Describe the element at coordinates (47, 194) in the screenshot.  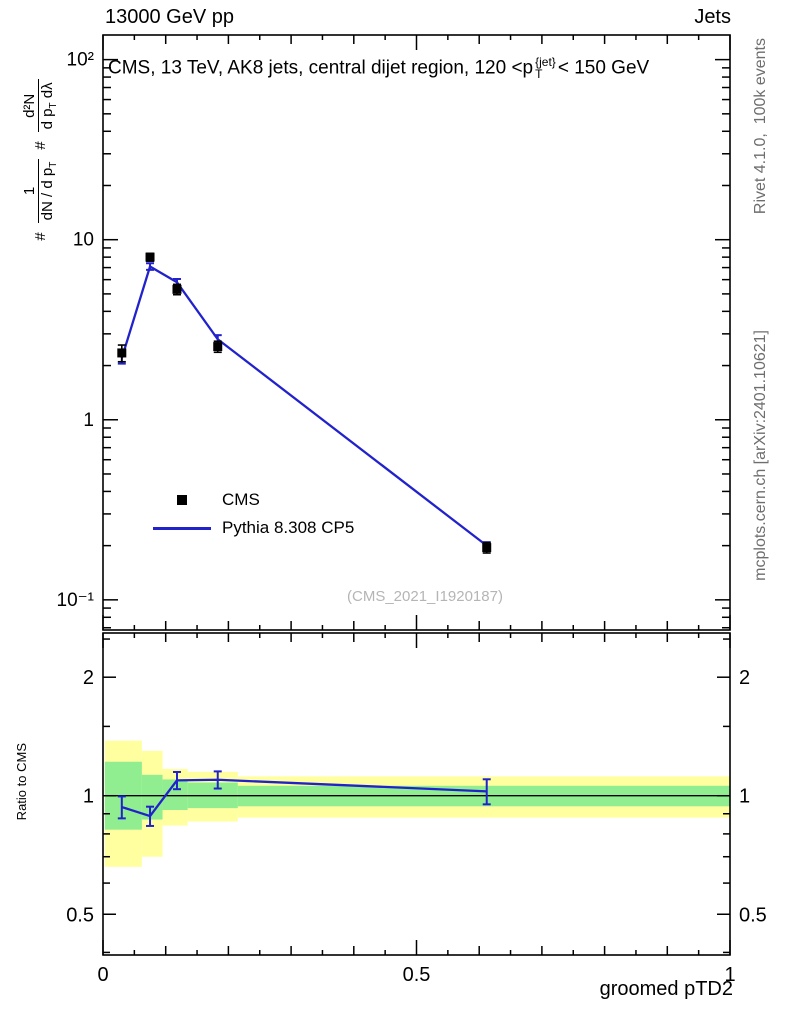
I see `ylabel-frac1-den-text: dN / d p` at that location.